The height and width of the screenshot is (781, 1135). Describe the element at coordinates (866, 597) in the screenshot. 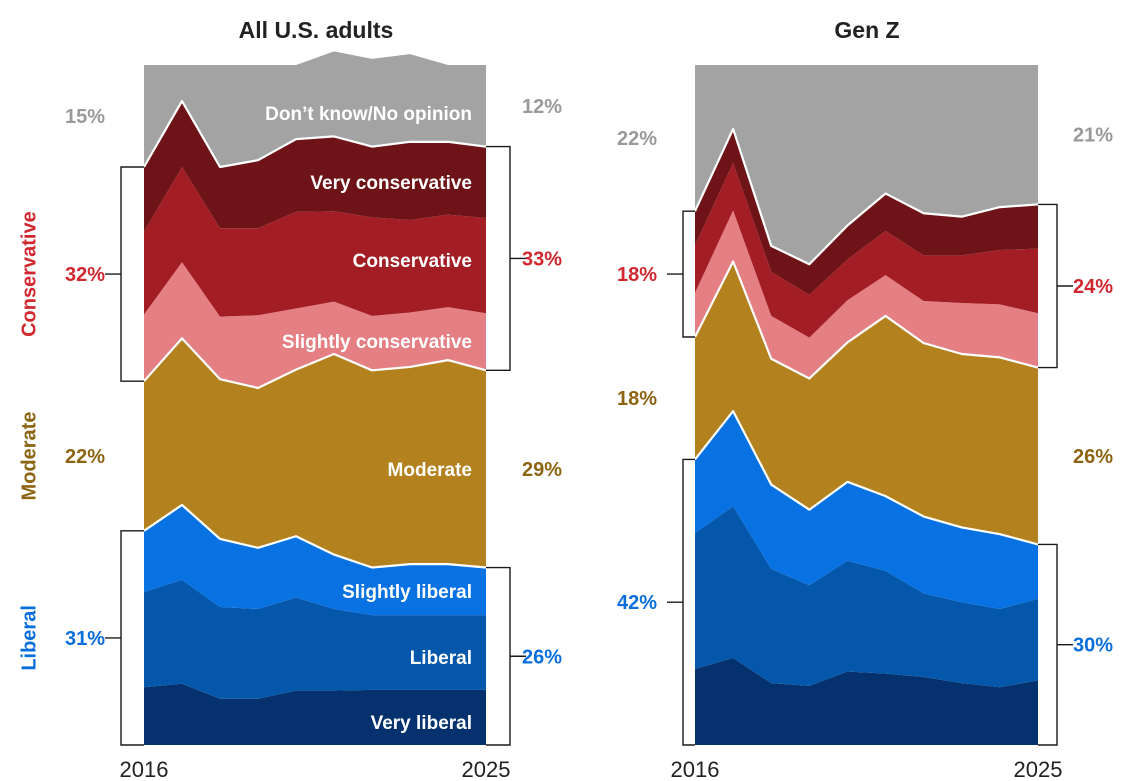

I see `gen-z-area-liberal` at that location.